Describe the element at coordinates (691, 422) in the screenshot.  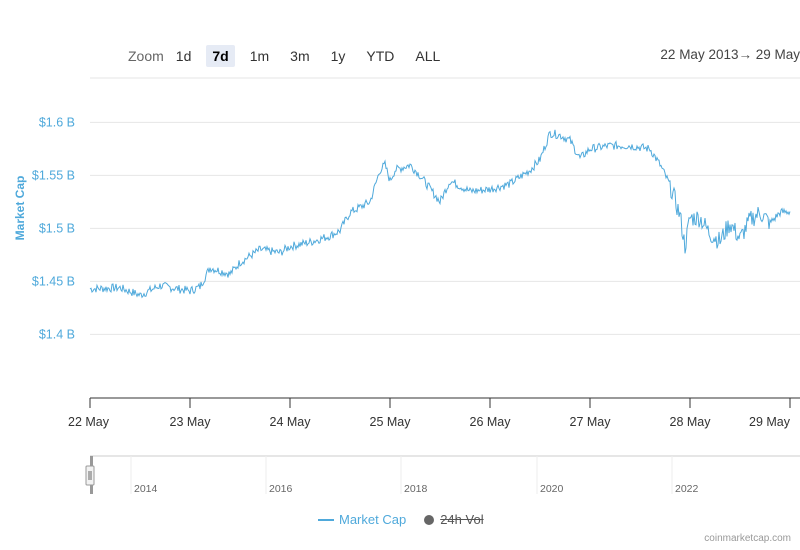
I see `x-tick-label: 28 May` at that location.